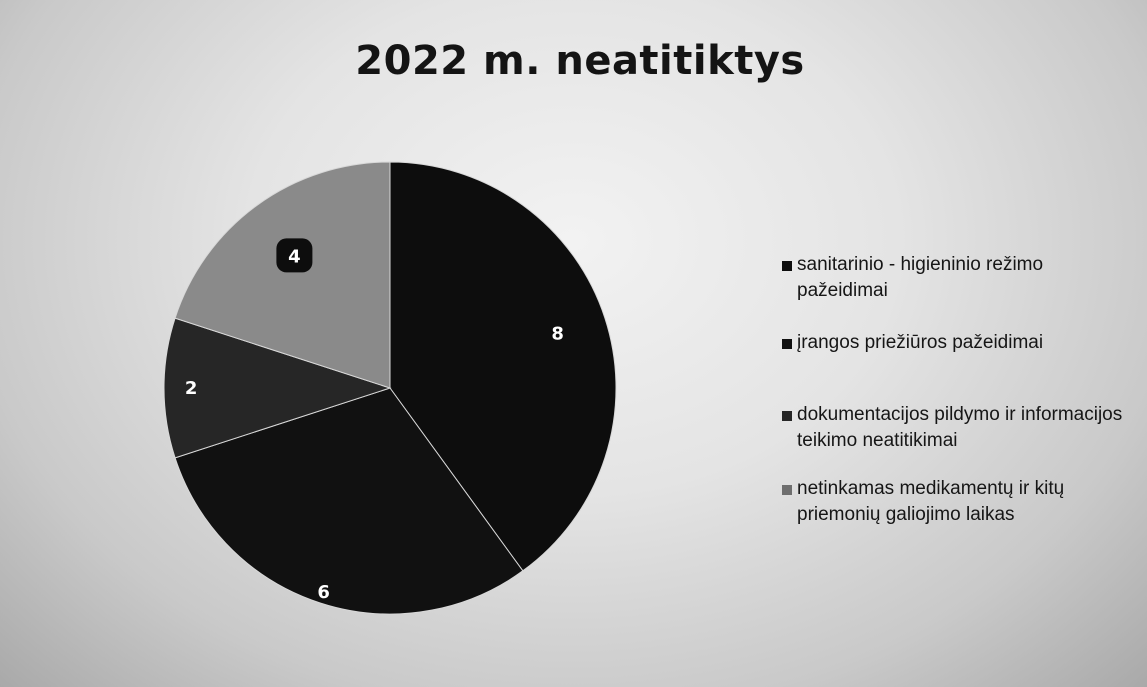  I want to click on data-label: 4, so click(294, 256).